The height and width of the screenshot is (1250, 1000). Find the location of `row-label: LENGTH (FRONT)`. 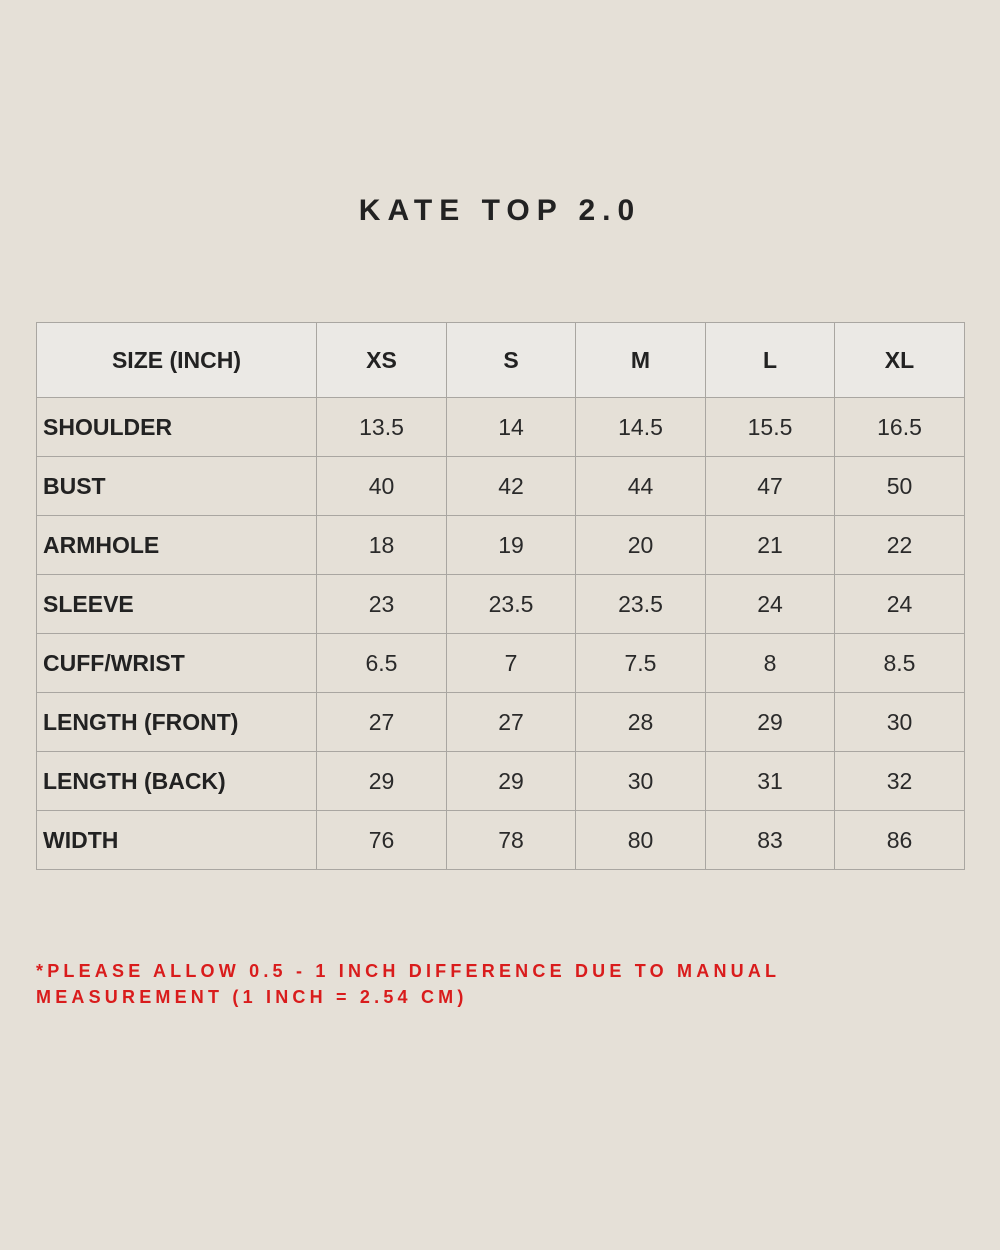

row-label: LENGTH (FRONT) is located at coordinates (176, 722).